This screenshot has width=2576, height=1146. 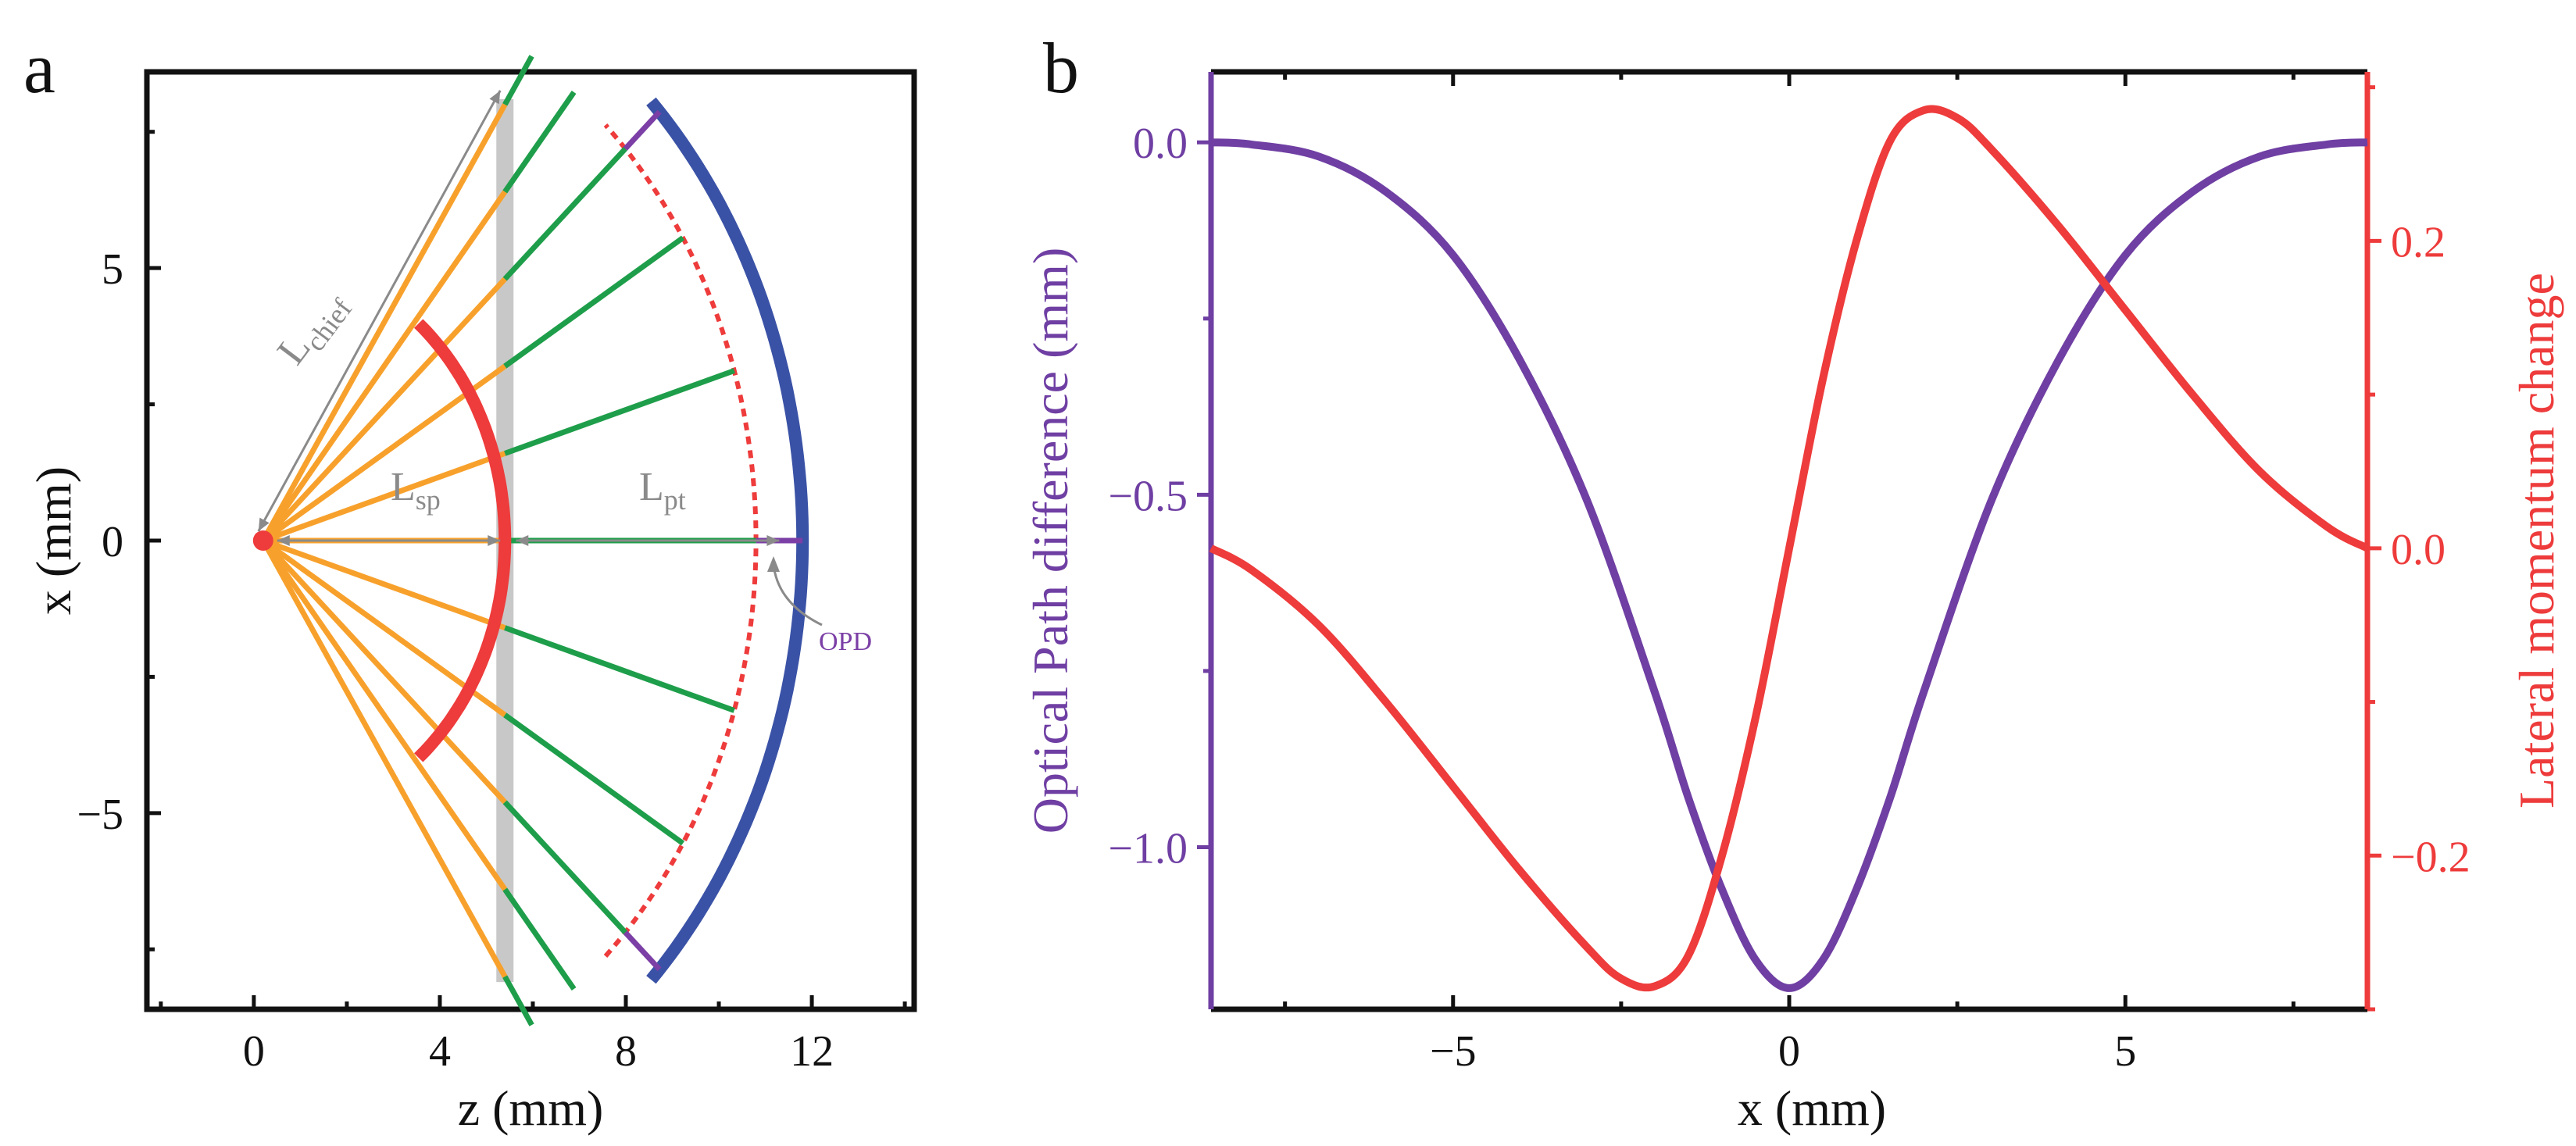 I want to click on panel-a-x-tick-label: 4, so click(x=440, y=1051).